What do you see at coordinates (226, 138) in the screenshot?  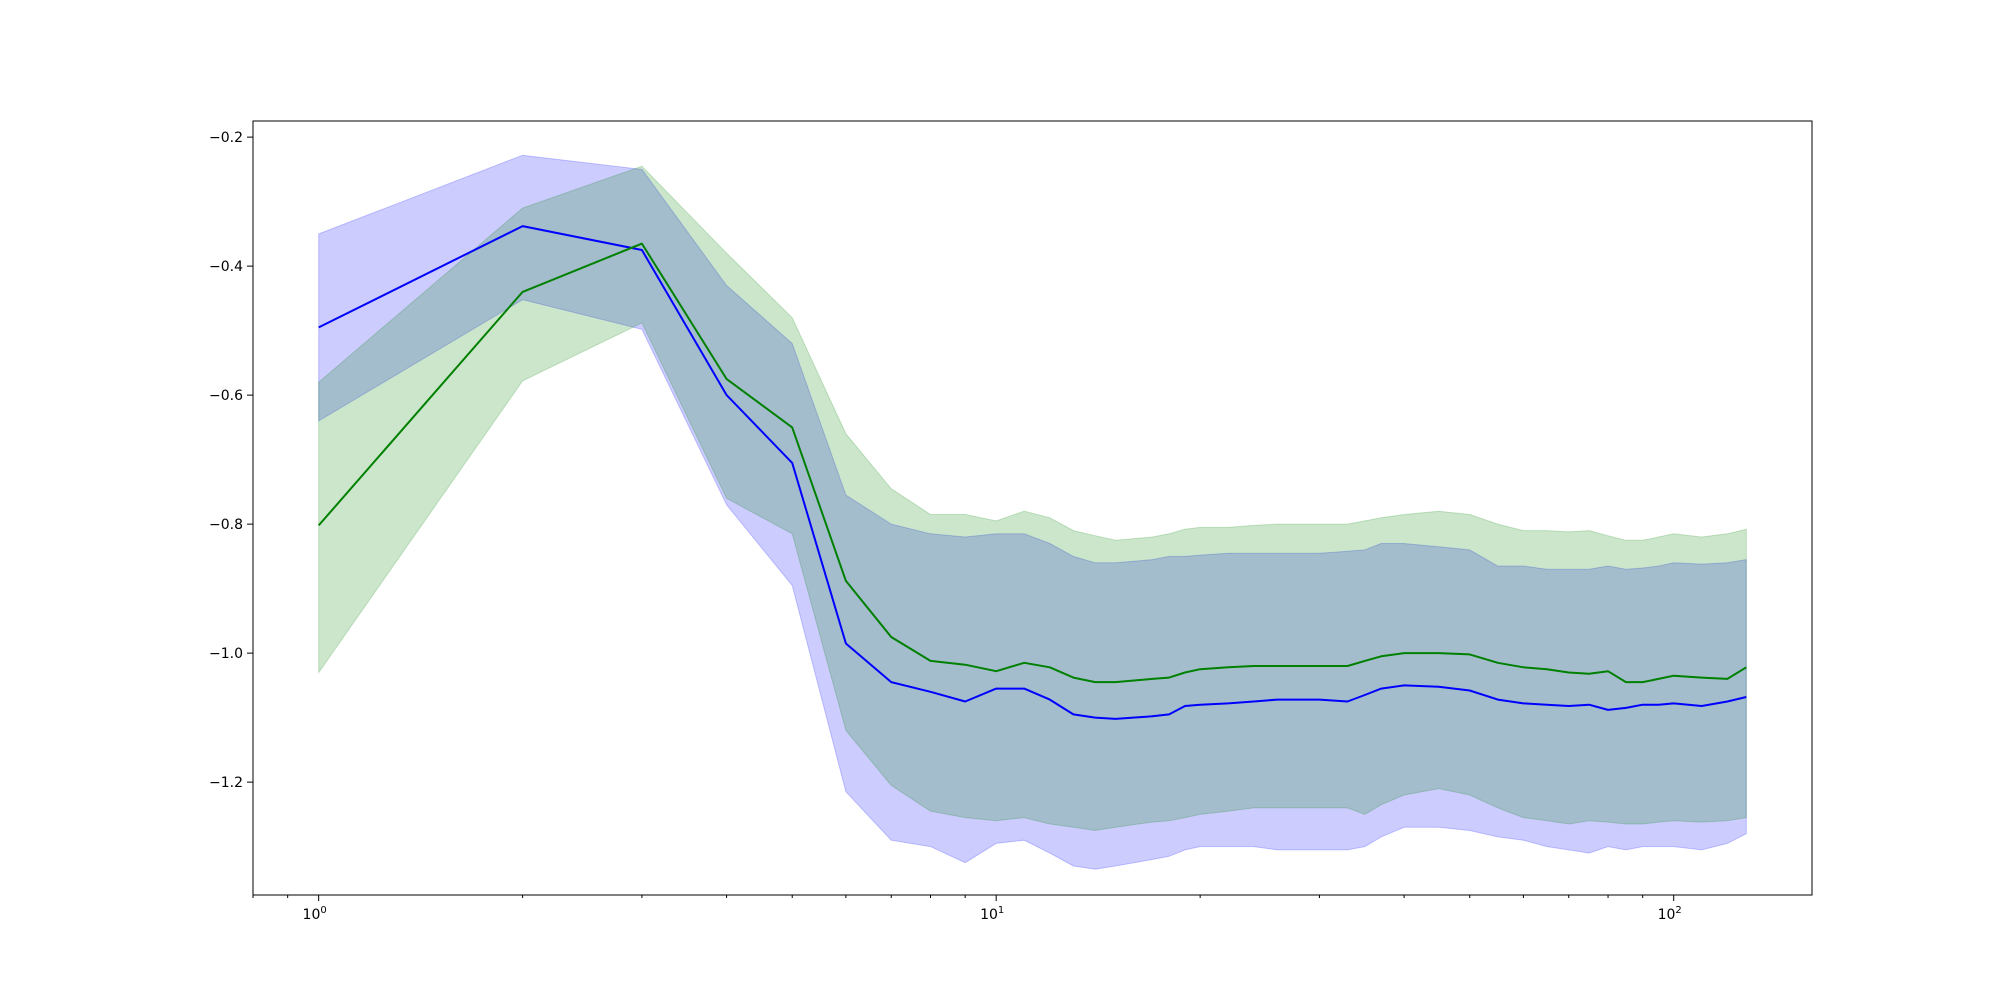 I see `y-tick-label: −0.2` at bounding box center [226, 138].